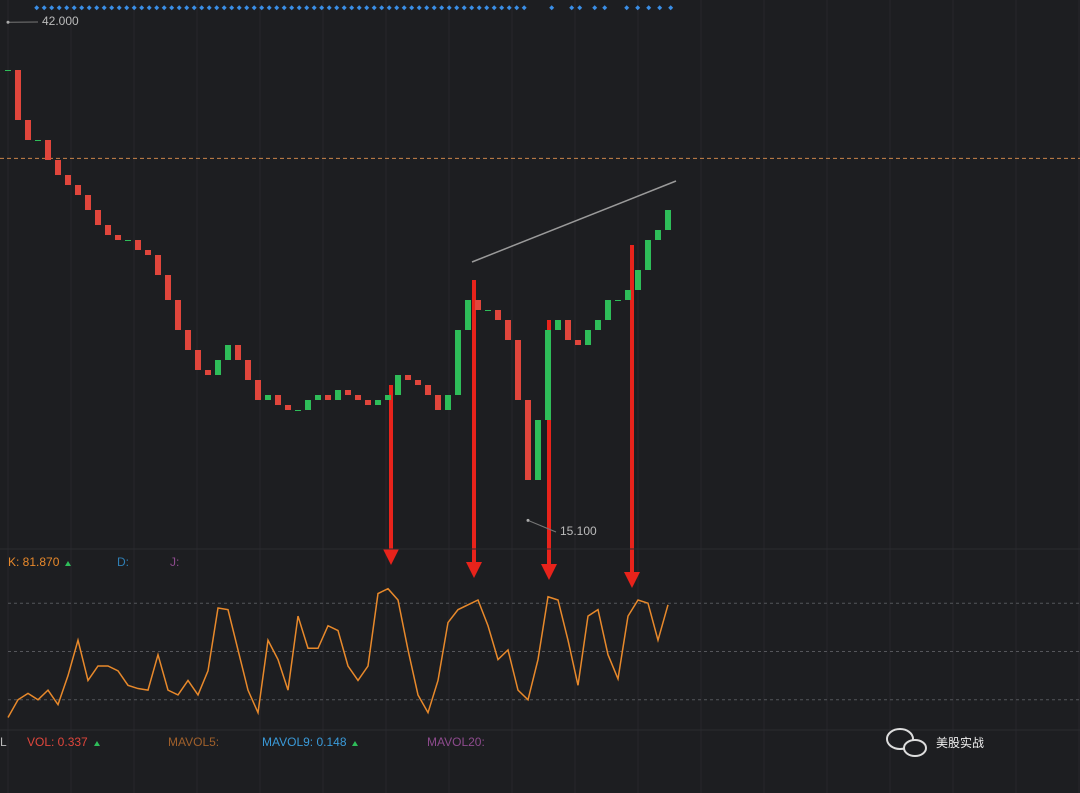 Image resolution: width=1080 pixels, height=793 pixels. I want to click on watermark: 美股实战, so click(960, 742).